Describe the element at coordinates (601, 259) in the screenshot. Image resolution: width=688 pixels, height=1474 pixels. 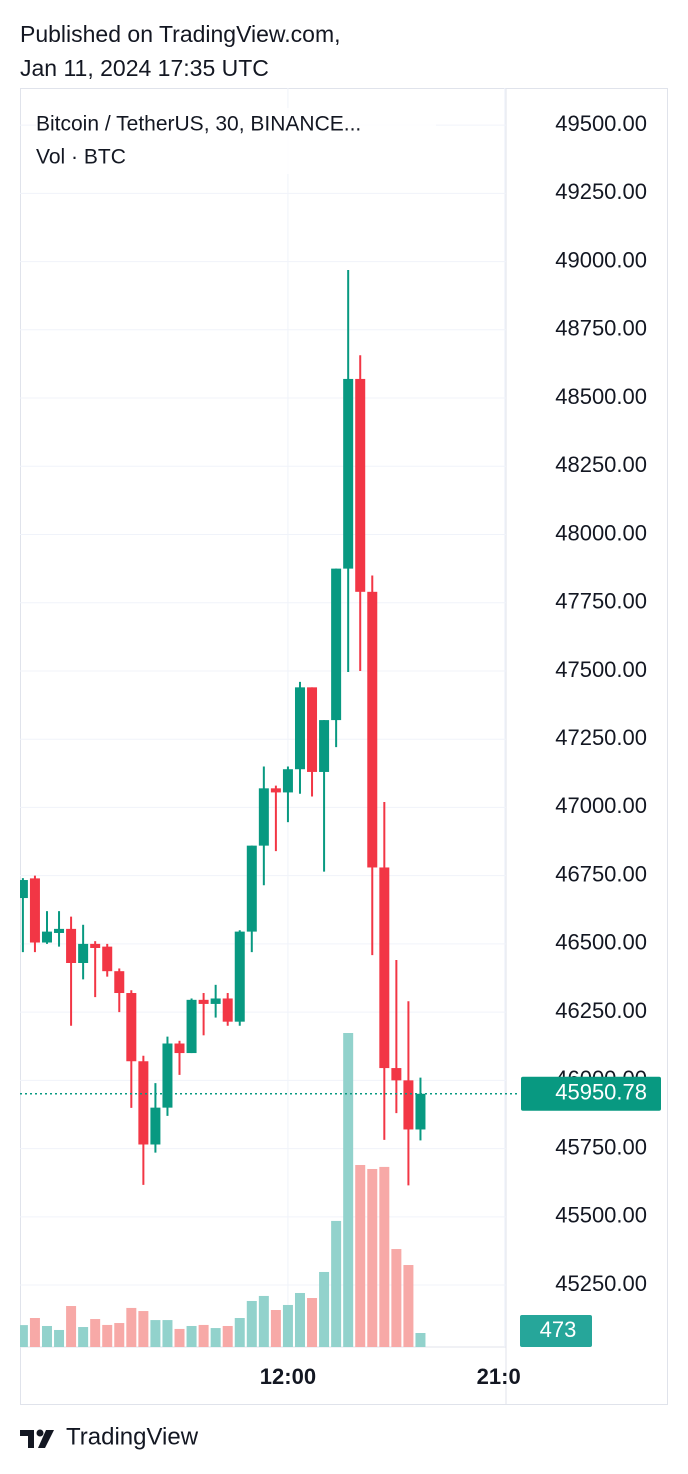
I see `y-tick-label: 49000.00` at that location.